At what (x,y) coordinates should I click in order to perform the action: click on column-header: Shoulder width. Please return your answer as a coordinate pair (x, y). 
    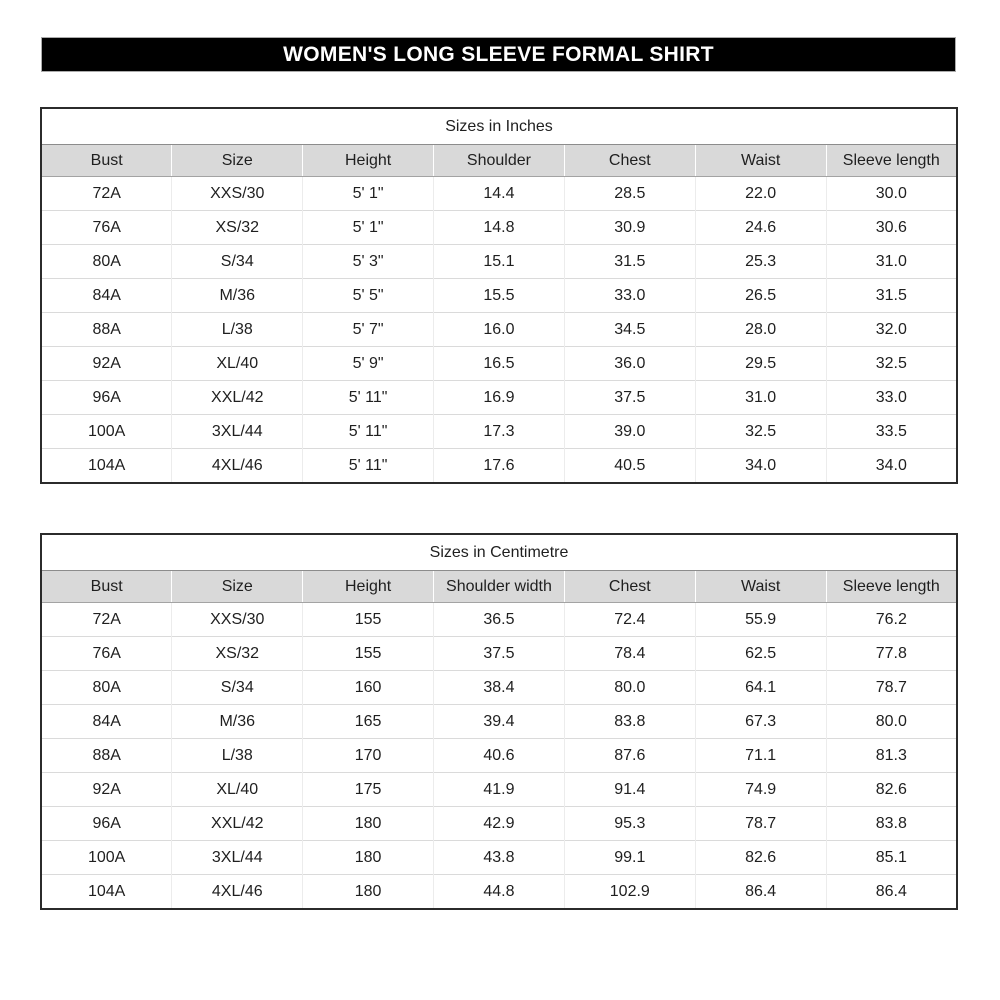
    Looking at the image, I should click on (499, 586).